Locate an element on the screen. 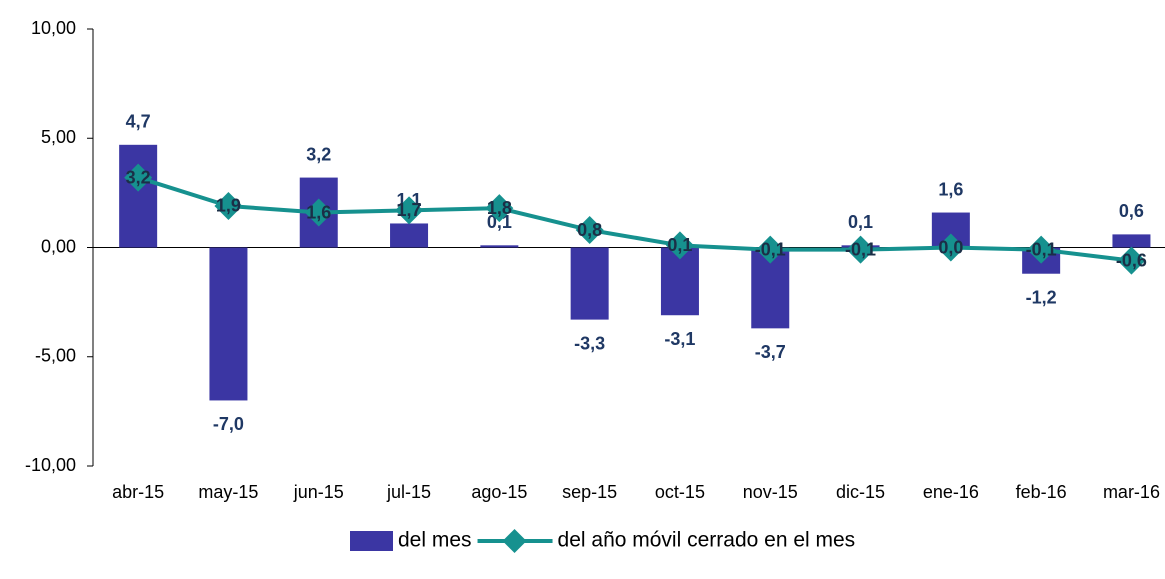  line-value-label: 1,7 is located at coordinates (409, 210).